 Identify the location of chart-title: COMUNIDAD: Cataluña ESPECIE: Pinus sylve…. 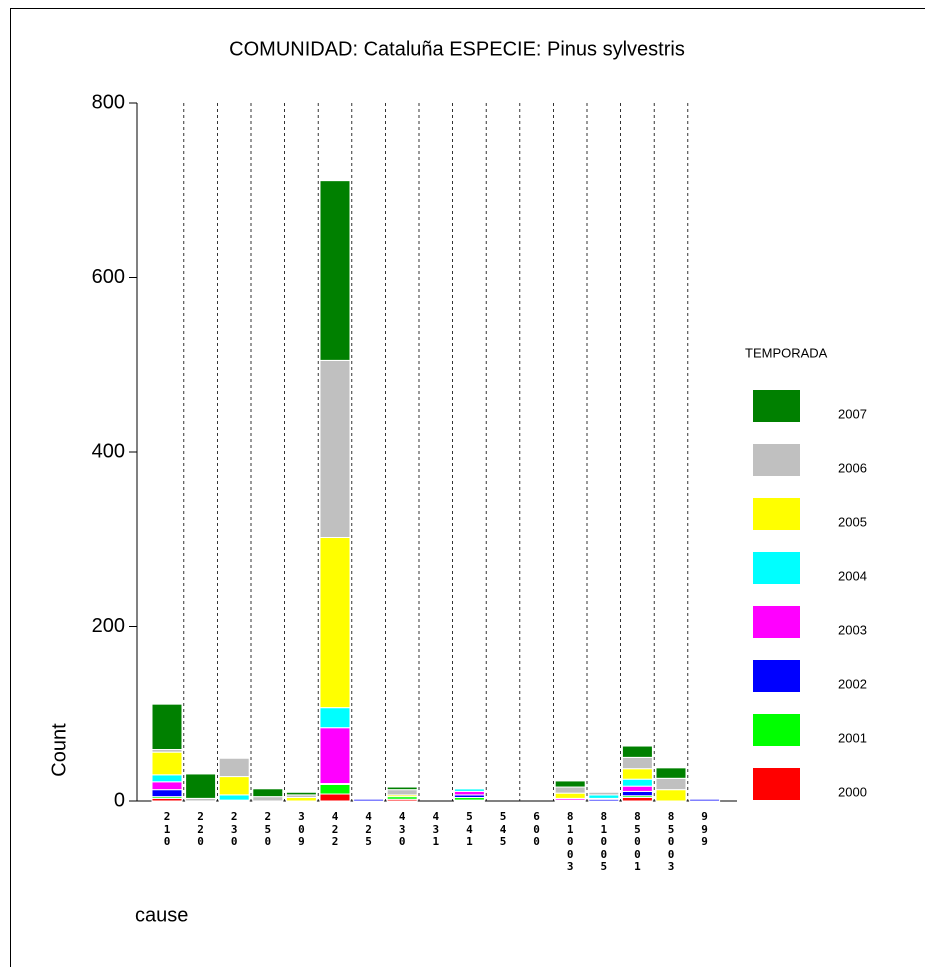
(457, 49).